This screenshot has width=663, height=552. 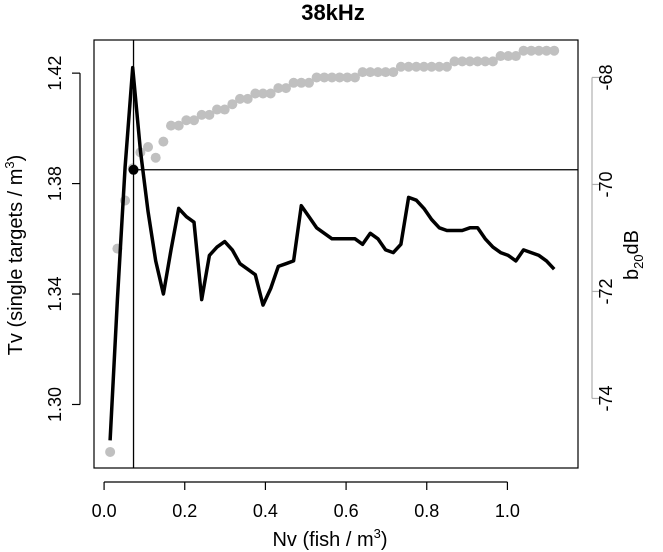 What do you see at coordinates (133, 169) in the screenshot?
I see `reference-point` at bounding box center [133, 169].